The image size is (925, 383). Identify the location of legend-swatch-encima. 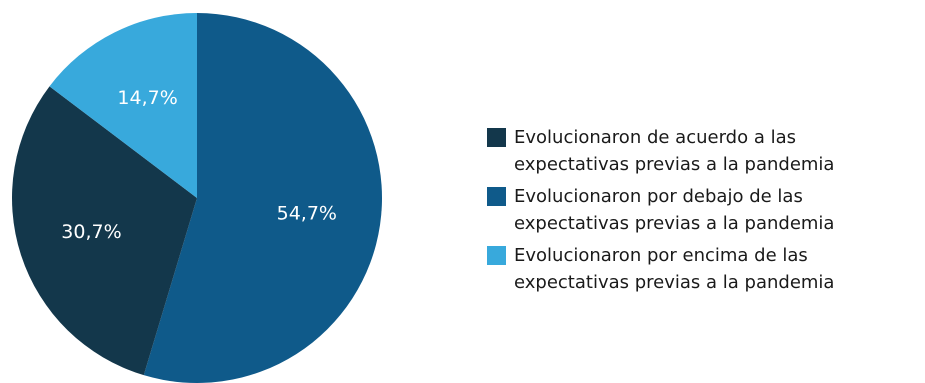
(496, 255).